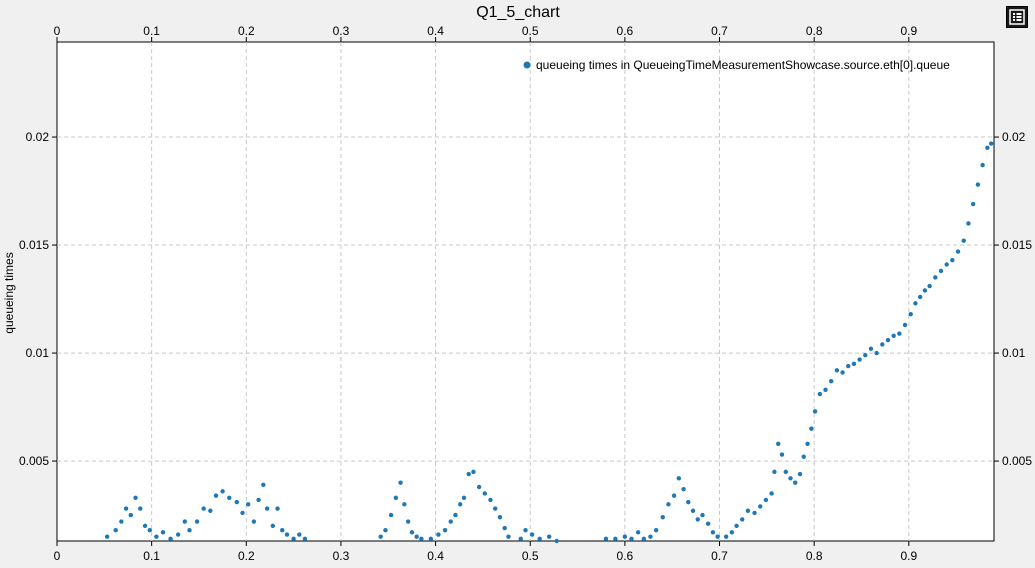  I want to click on x-tick-label-top: 0.5, so click(530, 31).